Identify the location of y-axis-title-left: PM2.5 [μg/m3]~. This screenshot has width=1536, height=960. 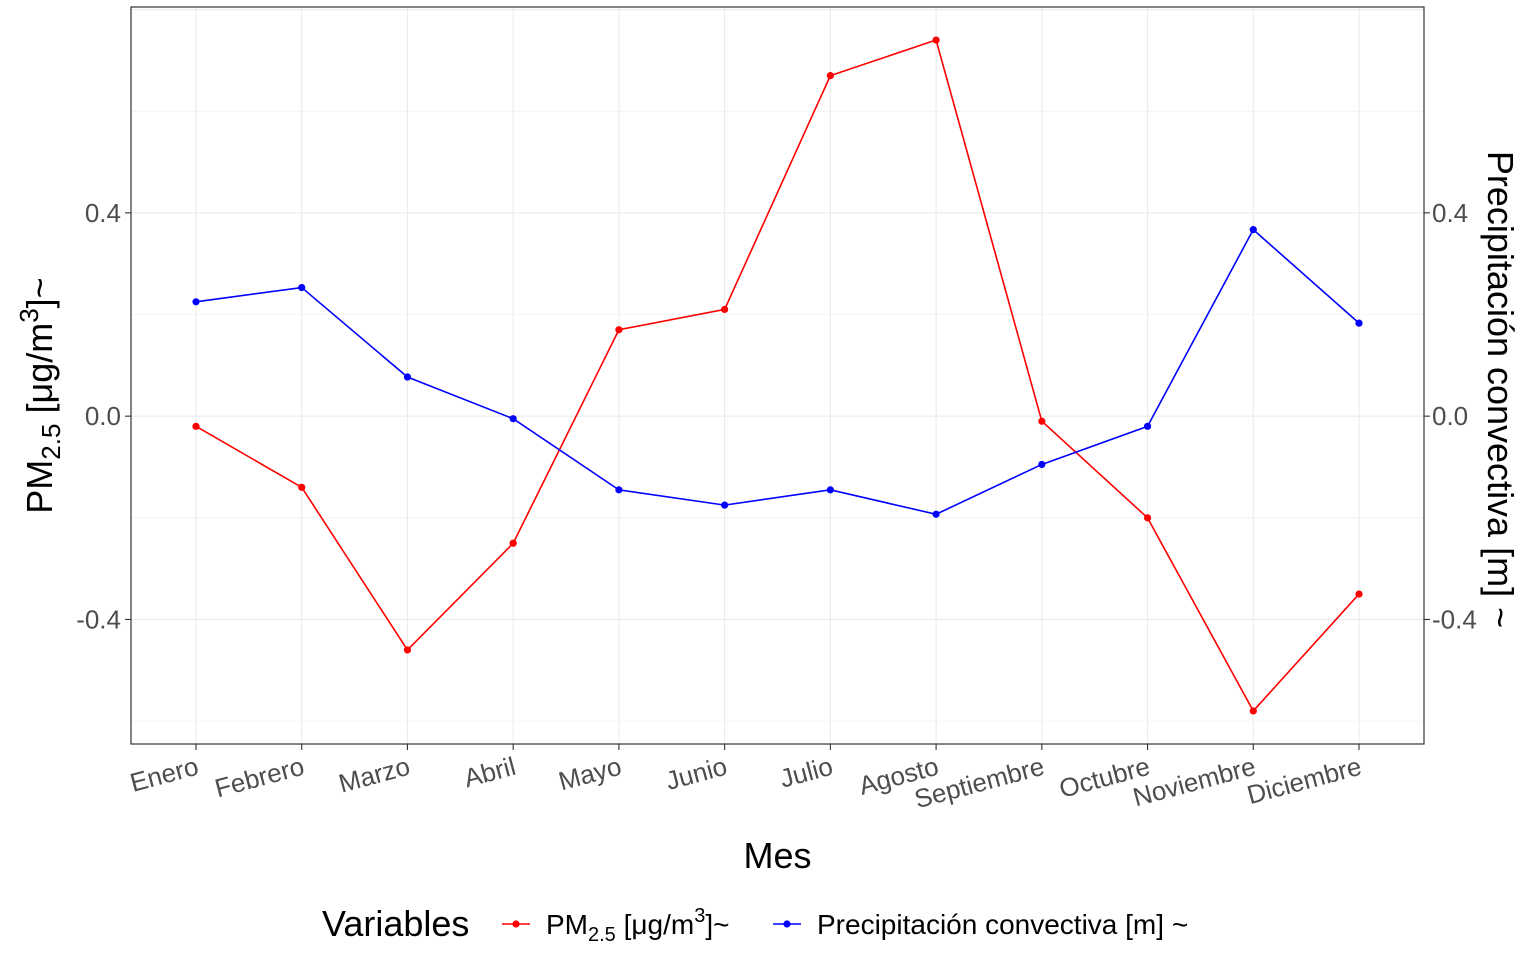
(40, 395).